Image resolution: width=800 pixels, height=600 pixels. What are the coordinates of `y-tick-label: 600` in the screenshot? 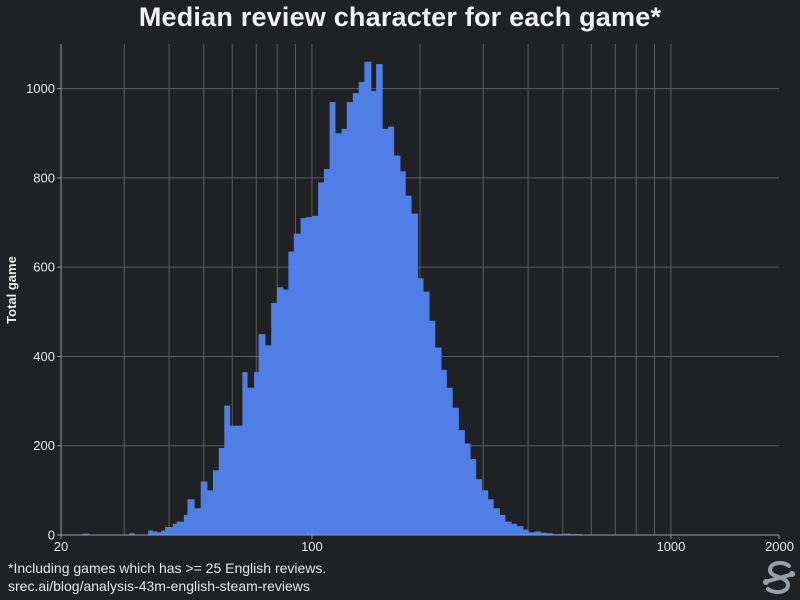 It's located at (44, 267).